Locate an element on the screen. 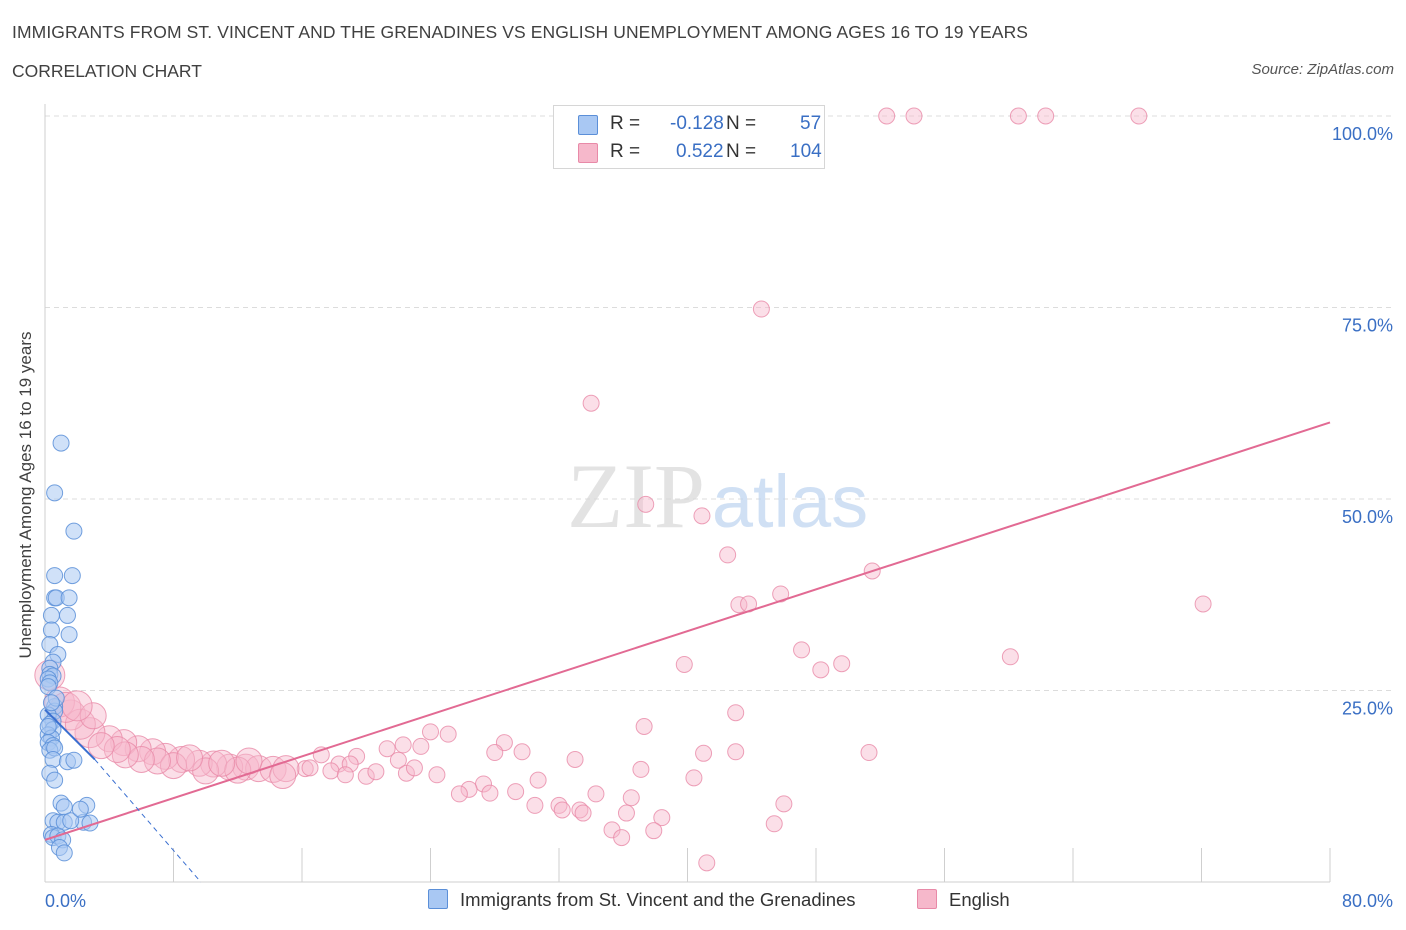 This screenshot has width=1406, height=930. y-tick-label: 100.0% is located at coordinates (1362, 134).